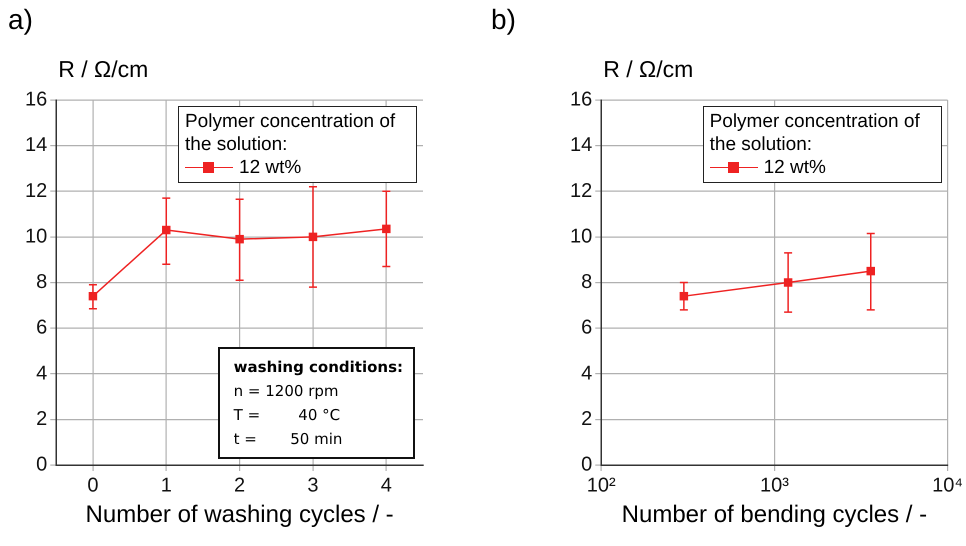 This screenshot has width=966, height=546. I want to click on annotation: t = 50 min, so click(289, 439).